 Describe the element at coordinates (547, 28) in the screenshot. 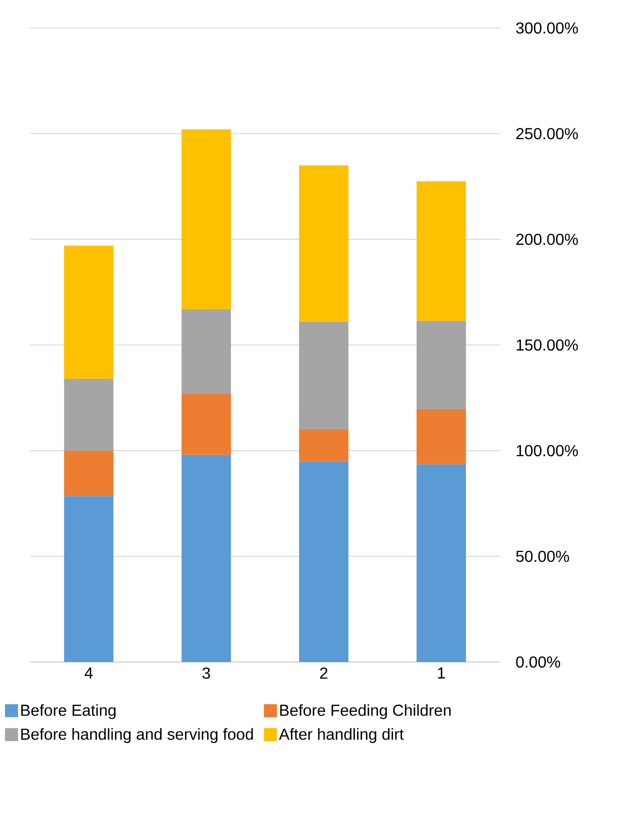

I see `y-tick-label: 300.00%` at that location.